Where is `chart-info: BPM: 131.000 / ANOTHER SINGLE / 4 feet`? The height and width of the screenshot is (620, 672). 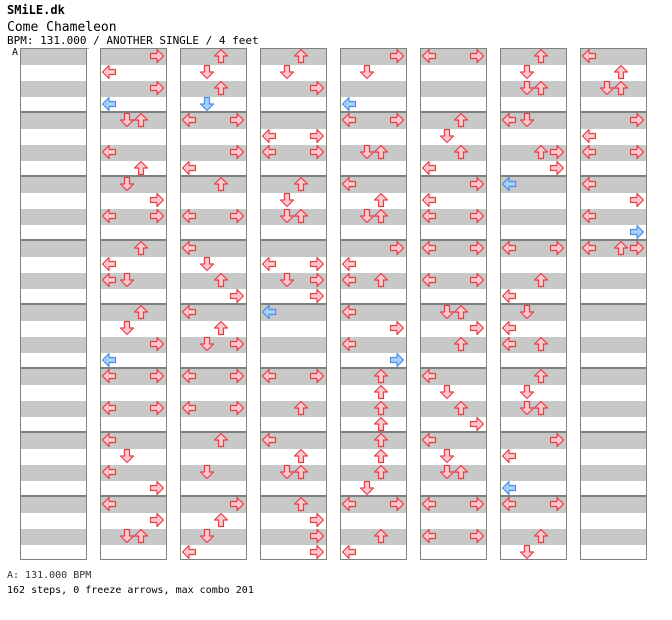 chart-info: BPM: 131.000 / ANOTHER SINGLE / 4 feet is located at coordinates (133, 40).